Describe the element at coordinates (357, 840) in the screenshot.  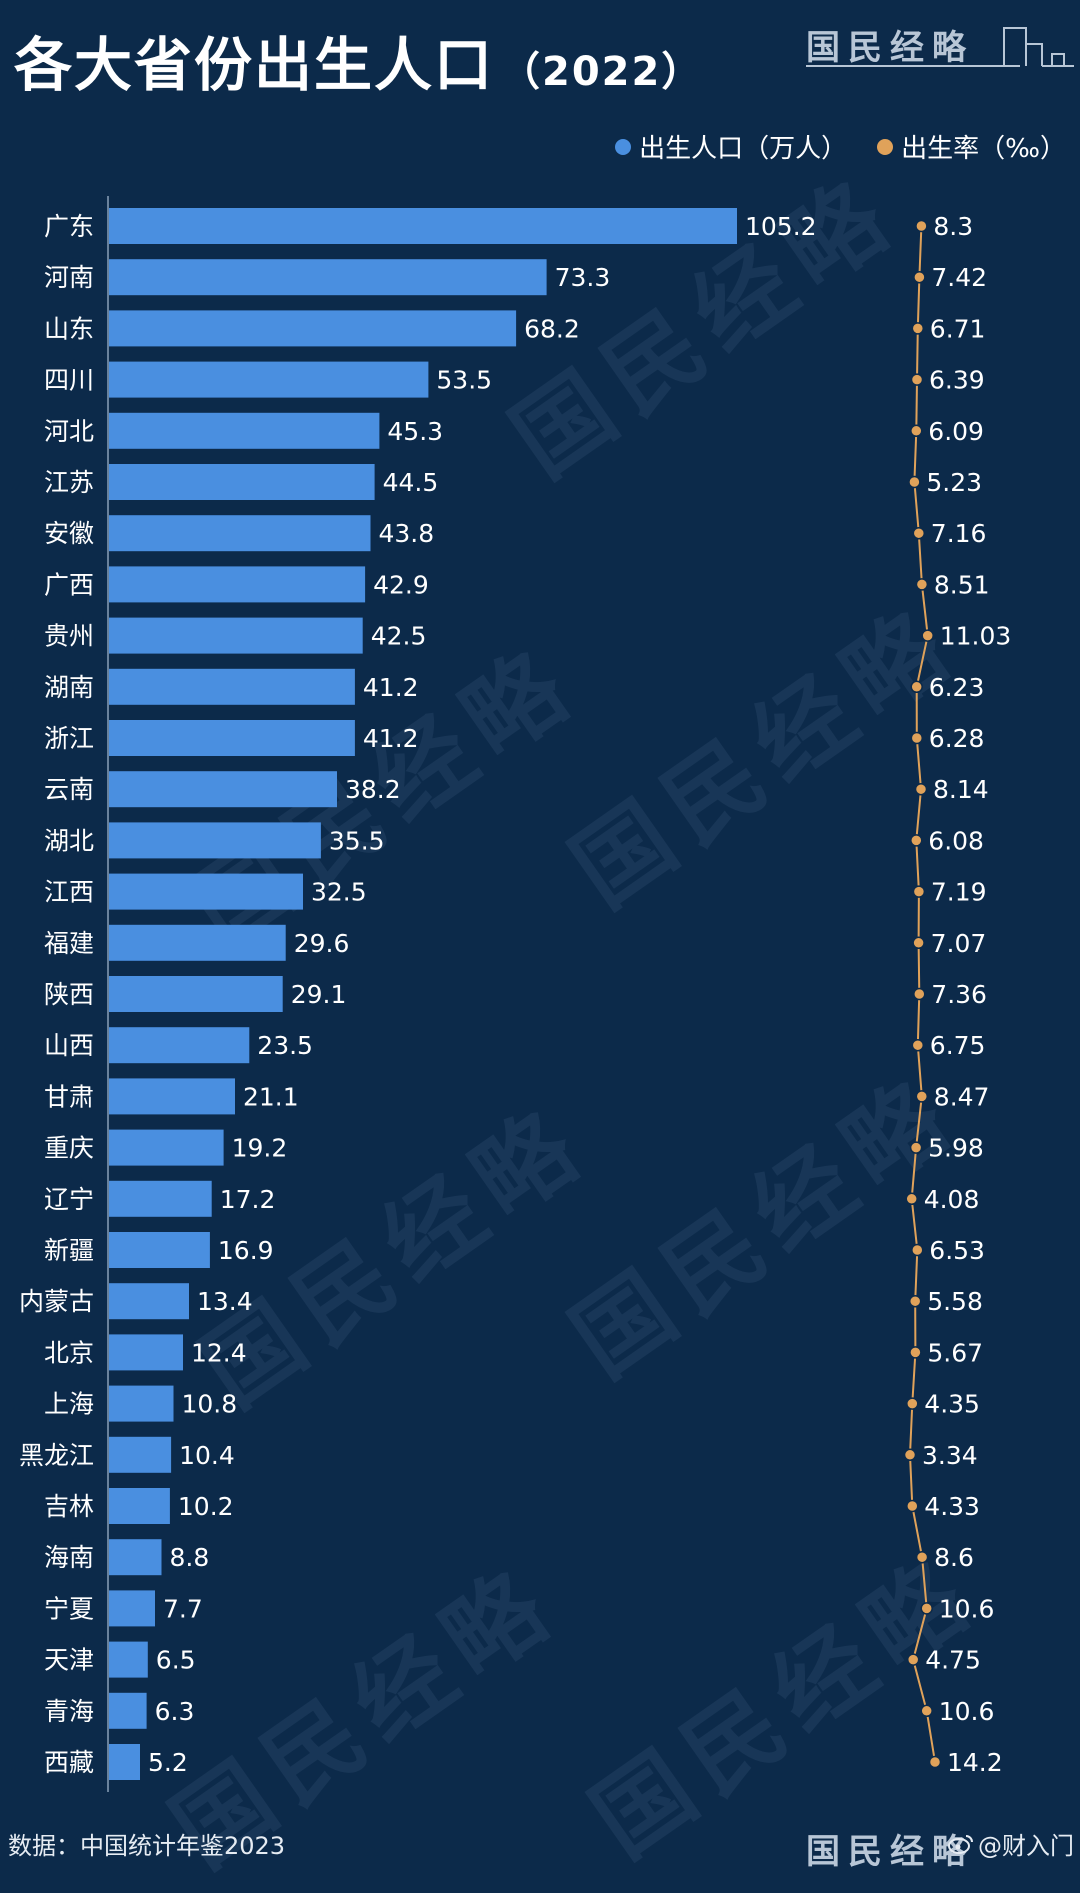
I see `bar-value-label: 35.5` at that location.